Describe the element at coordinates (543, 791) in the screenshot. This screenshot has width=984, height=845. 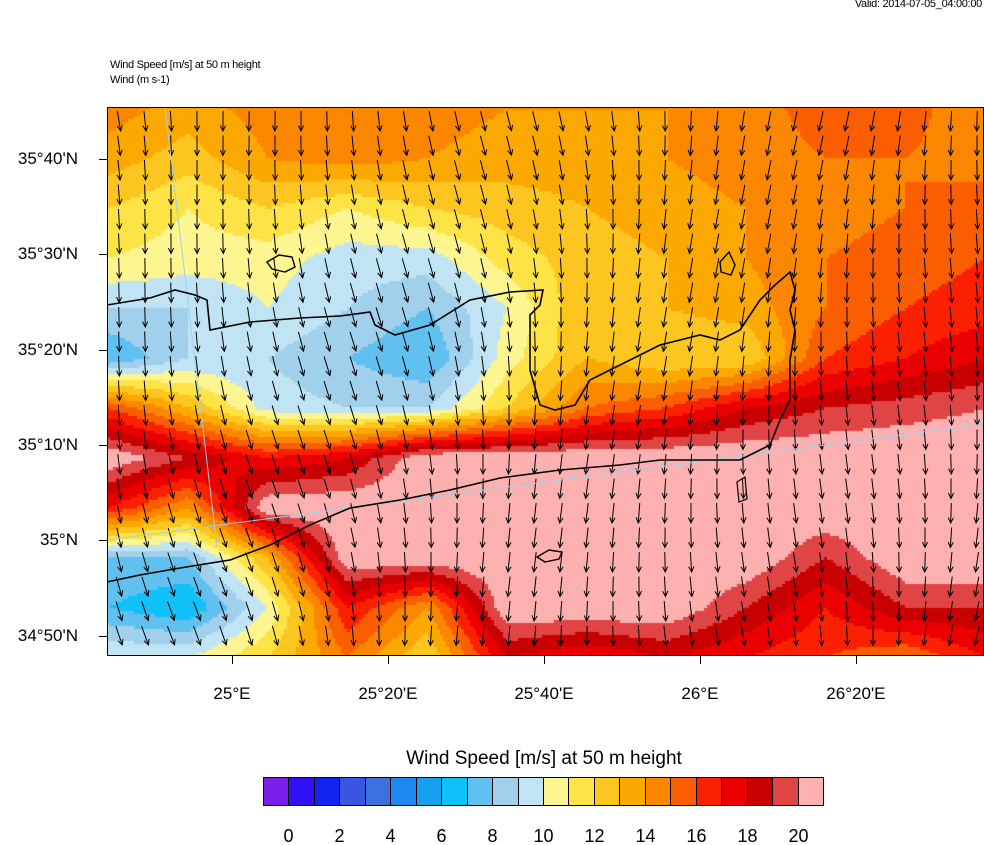
I see `colorbar` at that location.